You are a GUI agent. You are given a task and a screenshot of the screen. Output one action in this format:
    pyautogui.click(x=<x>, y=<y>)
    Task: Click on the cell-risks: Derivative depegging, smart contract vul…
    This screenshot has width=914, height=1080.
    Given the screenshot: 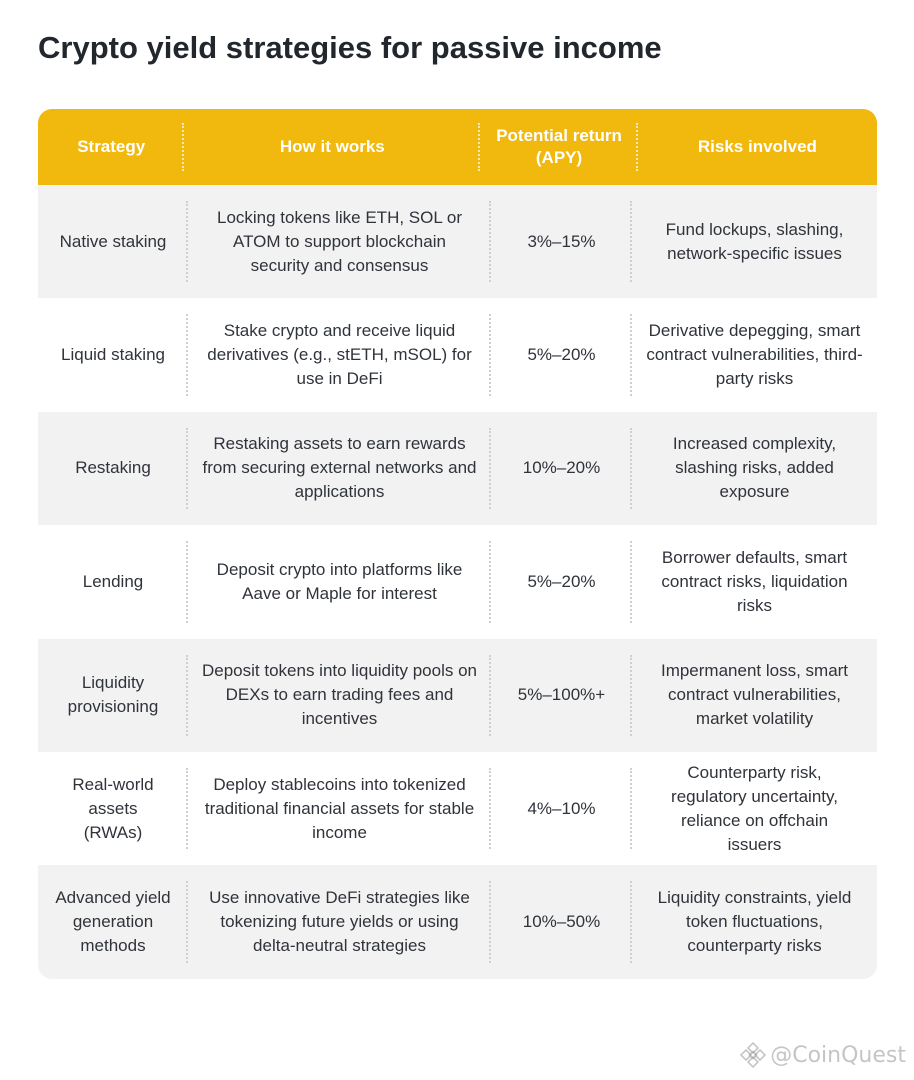 What is the action you would take?
    pyautogui.click(x=754, y=355)
    